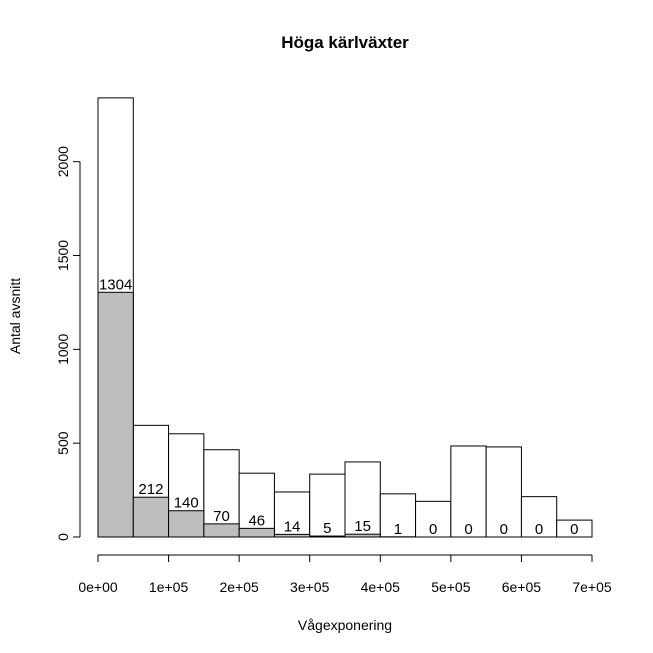  What do you see at coordinates (15, 316) in the screenshot?
I see `y-axis-label: Antal avsnitt` at bounding box center [15, 316].